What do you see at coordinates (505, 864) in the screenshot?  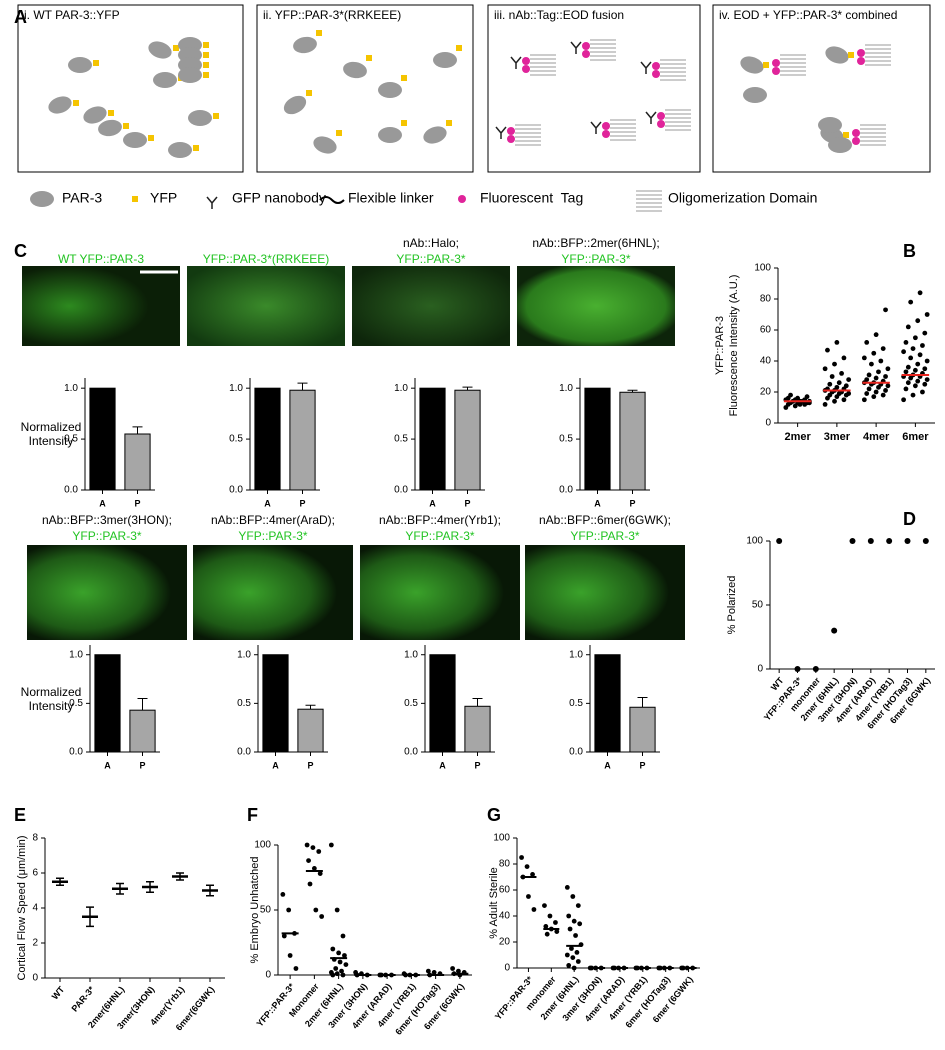 I see `y-tick-label: 80` at bounding box center [505, 864].